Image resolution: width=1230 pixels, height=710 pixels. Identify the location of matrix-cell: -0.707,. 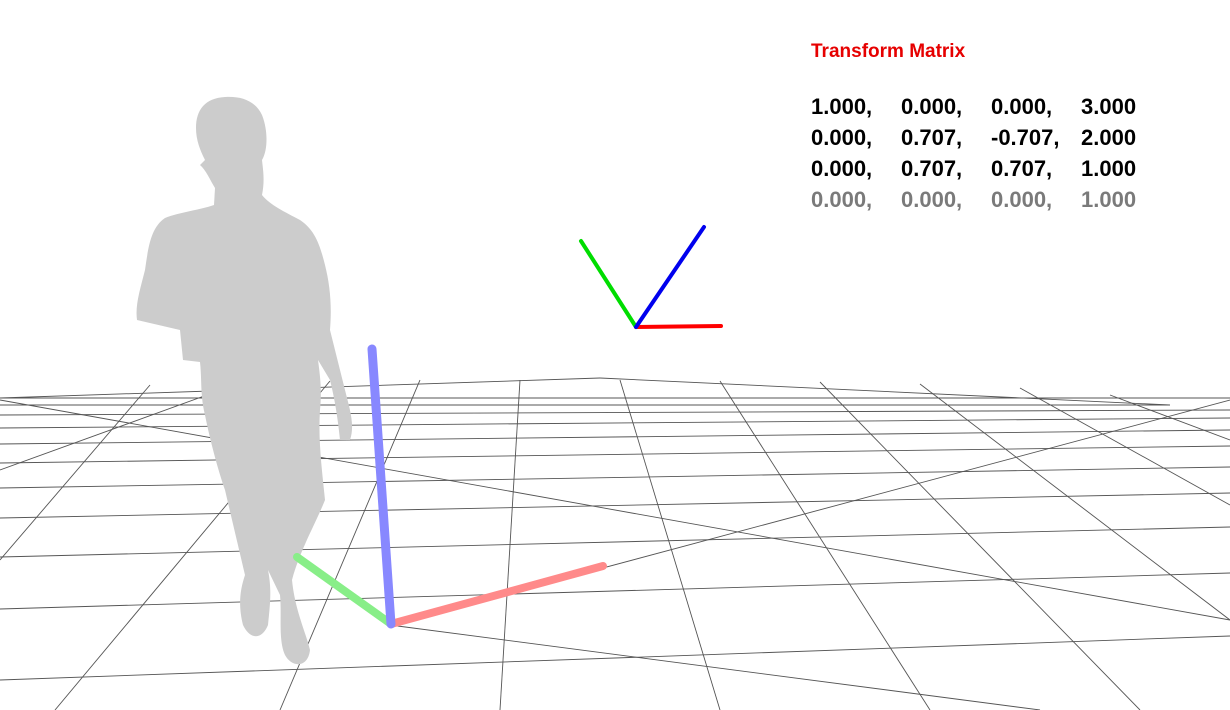
(1025, 137).